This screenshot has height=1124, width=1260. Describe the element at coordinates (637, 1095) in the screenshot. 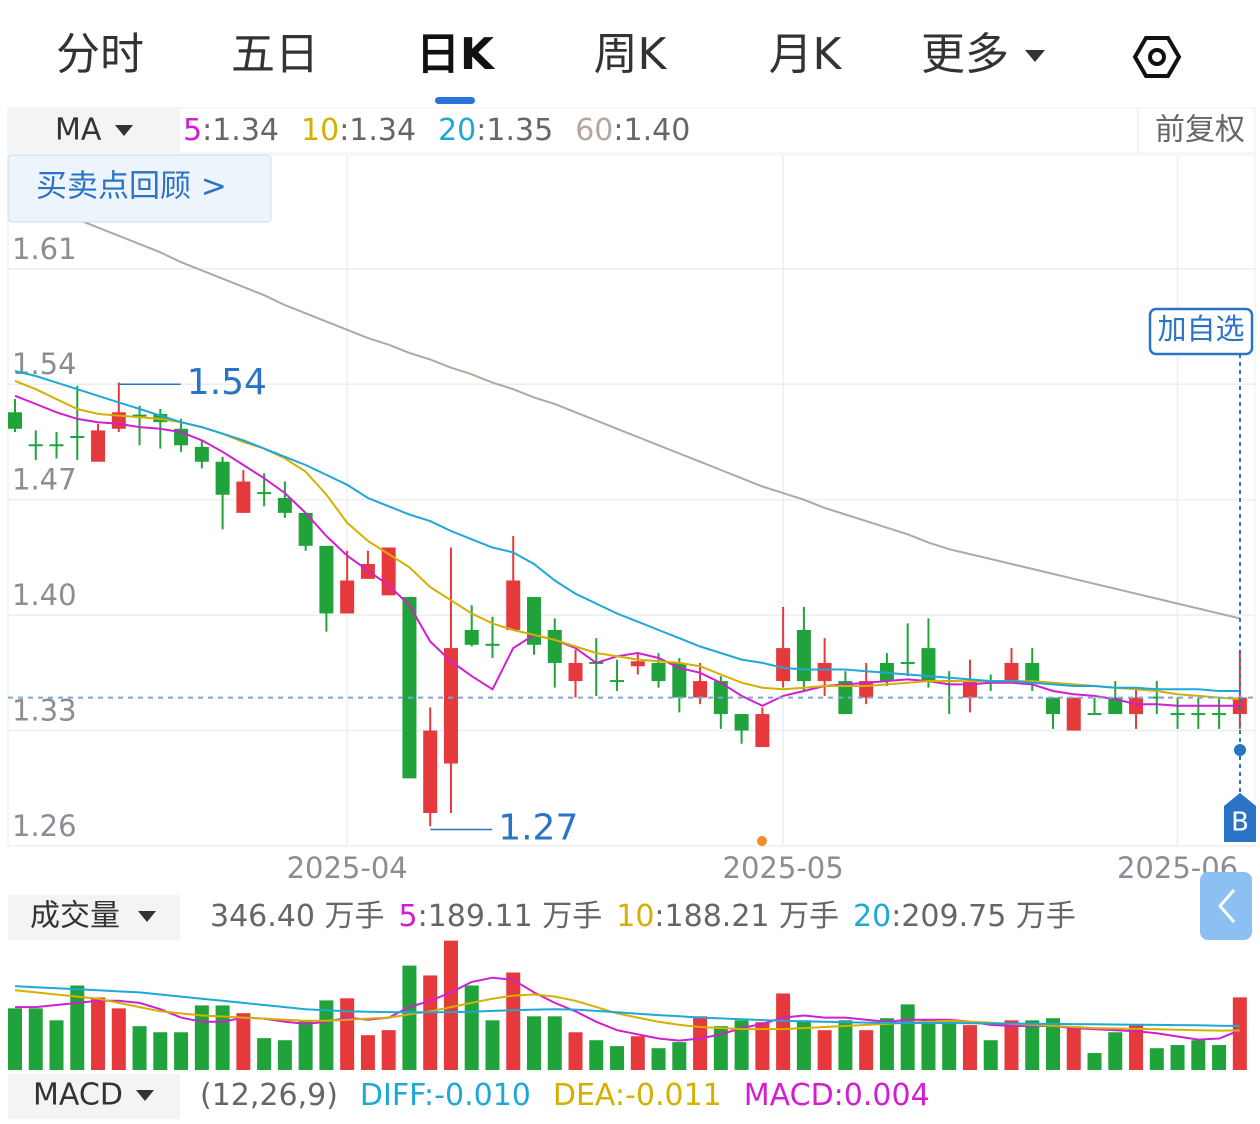

I see `macd-value: DEA:-0.011` at that location.